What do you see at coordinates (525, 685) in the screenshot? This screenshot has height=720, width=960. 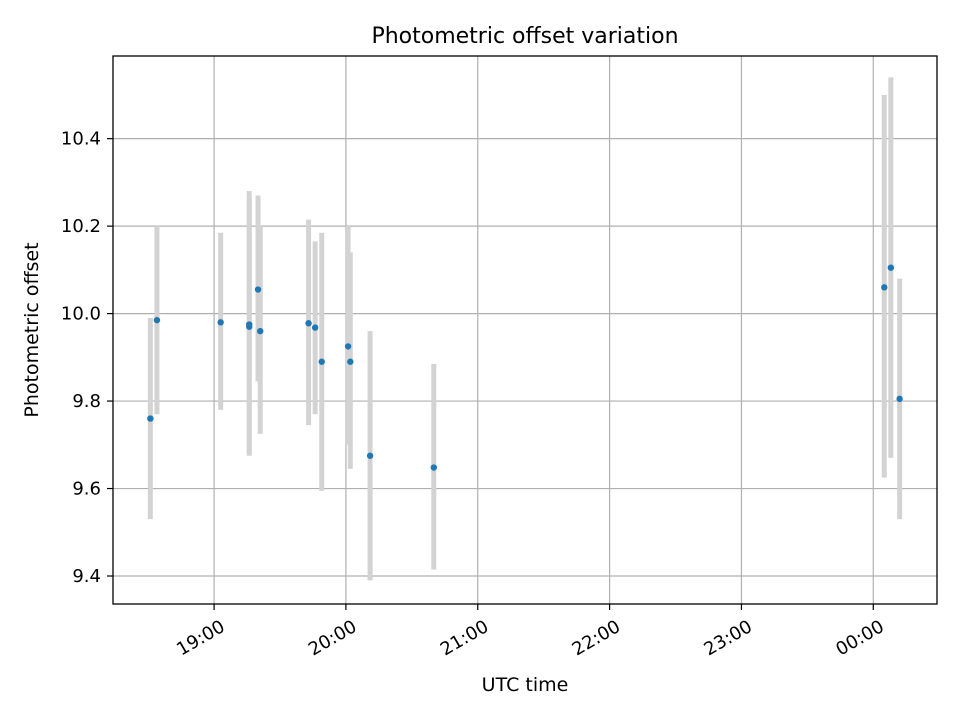 I see `x-axis-label: UTC time` at bounding box center [525, 685].